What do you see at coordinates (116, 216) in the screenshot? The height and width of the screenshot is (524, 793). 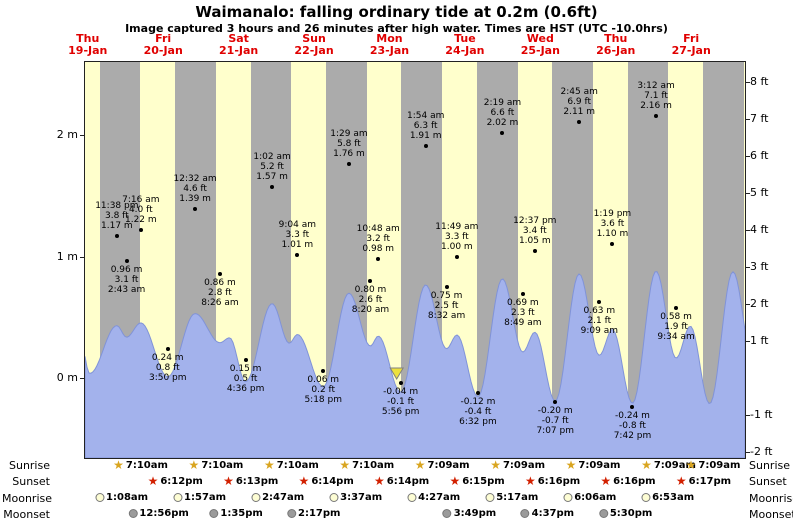 I see `tide-label: 11:38 pm 3.8 ft 1.17 m` at bounding box center [116, 216].